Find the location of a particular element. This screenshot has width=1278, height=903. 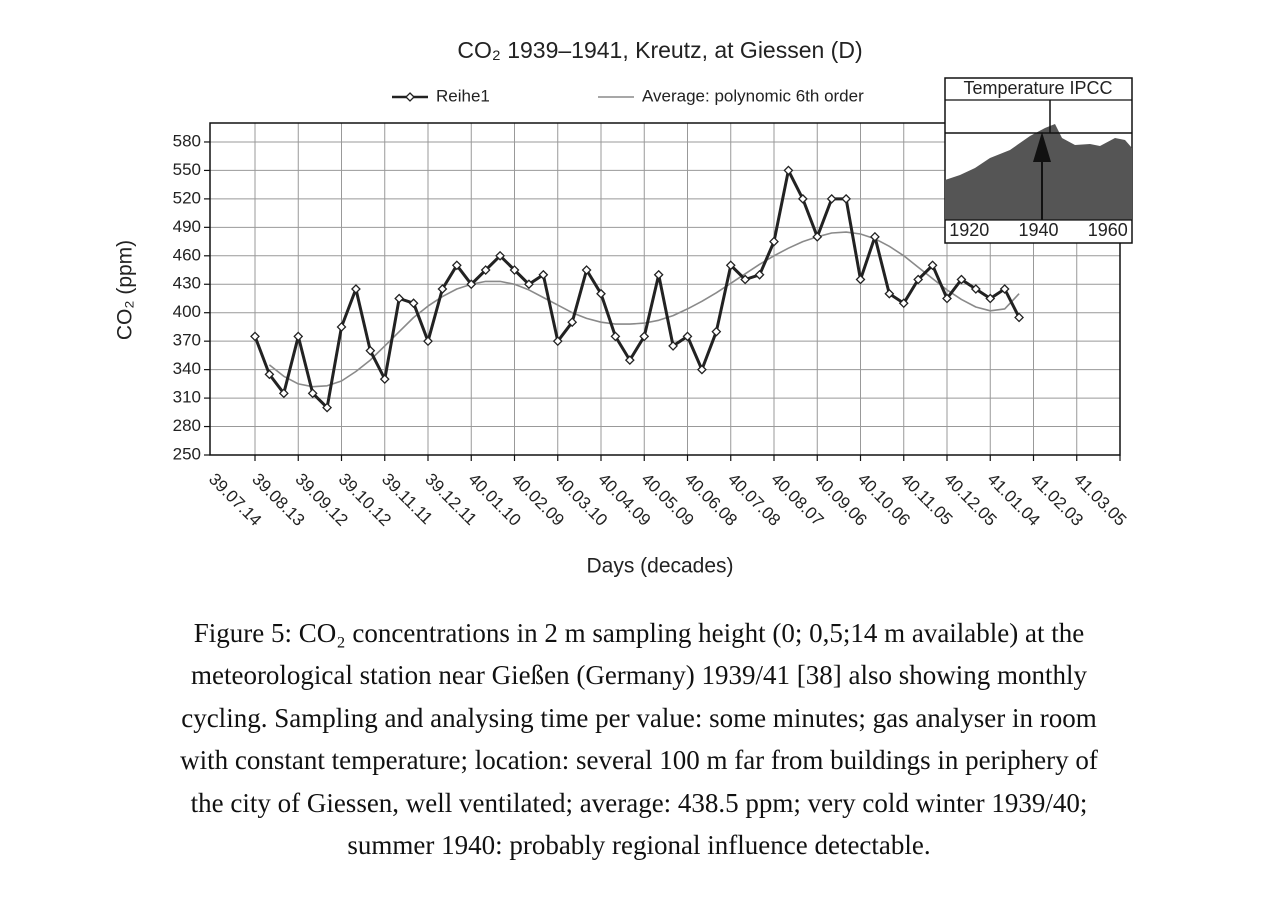

y-tick-label: 430 is located at coordinates (187, 283).